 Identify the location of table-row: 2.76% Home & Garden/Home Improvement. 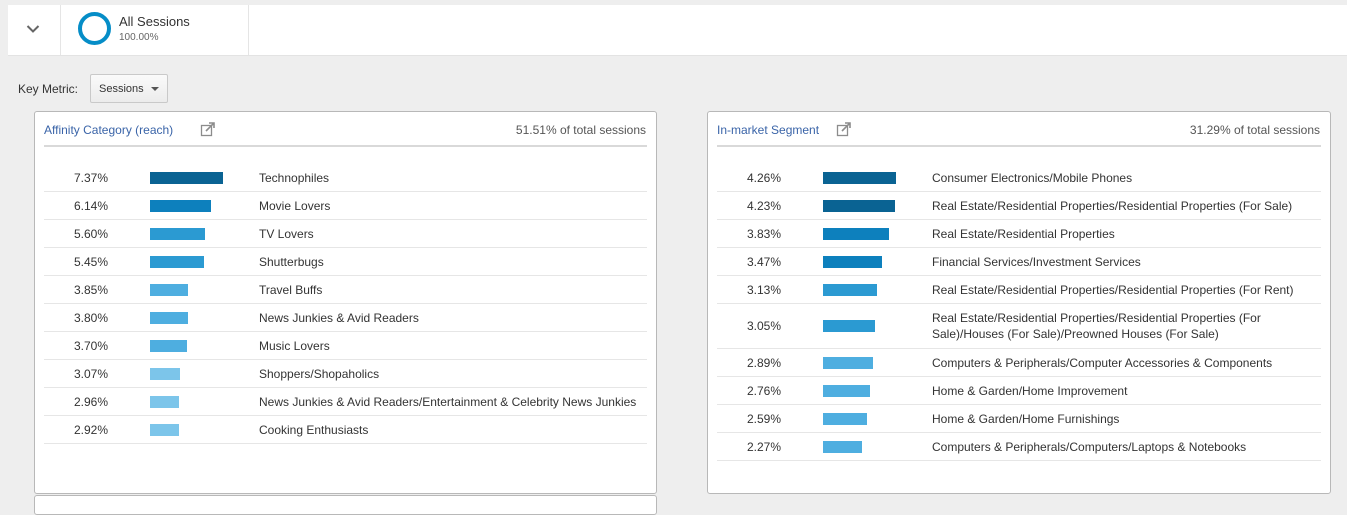
(1019, 391).